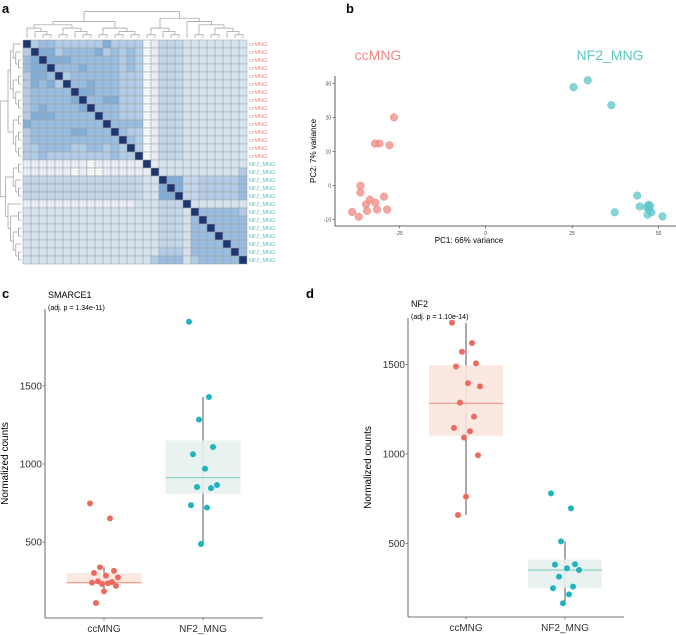  What do you see at coordinates (469, 240) in the screenshot?
I see `x-axis-label: PC1: 66% variance` at bounding box center [469, 240].